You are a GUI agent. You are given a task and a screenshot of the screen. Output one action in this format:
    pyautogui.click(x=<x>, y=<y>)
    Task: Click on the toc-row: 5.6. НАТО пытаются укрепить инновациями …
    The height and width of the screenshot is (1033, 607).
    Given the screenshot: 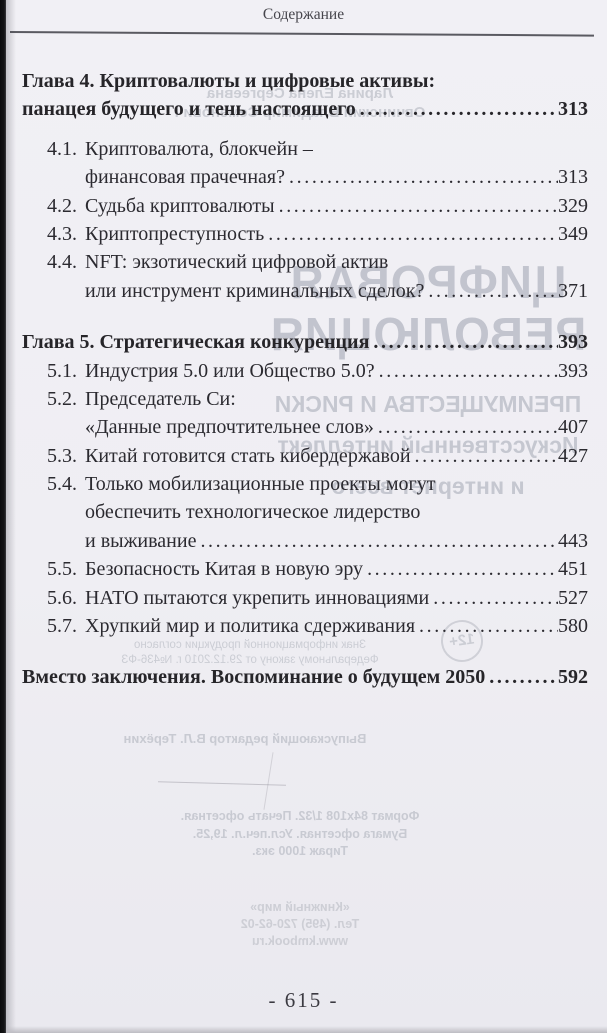 What is the action you would take?
    pyautogui.click(x=305, y=601)
    